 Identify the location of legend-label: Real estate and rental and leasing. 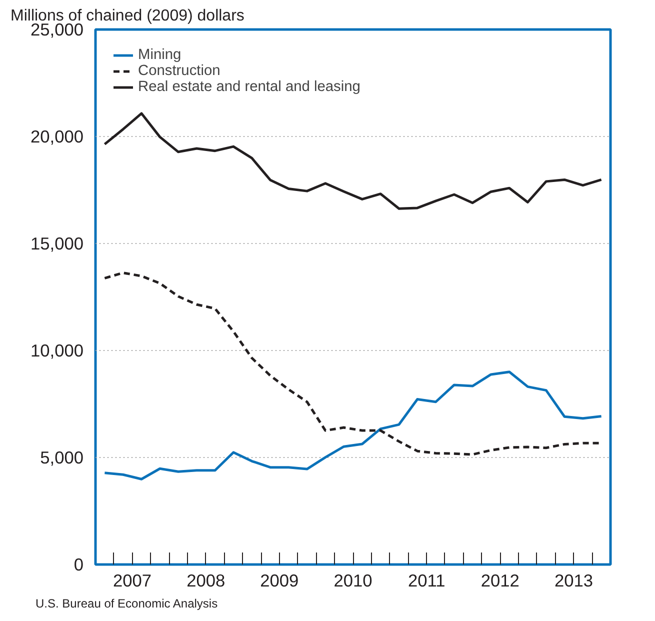
(249, 87).